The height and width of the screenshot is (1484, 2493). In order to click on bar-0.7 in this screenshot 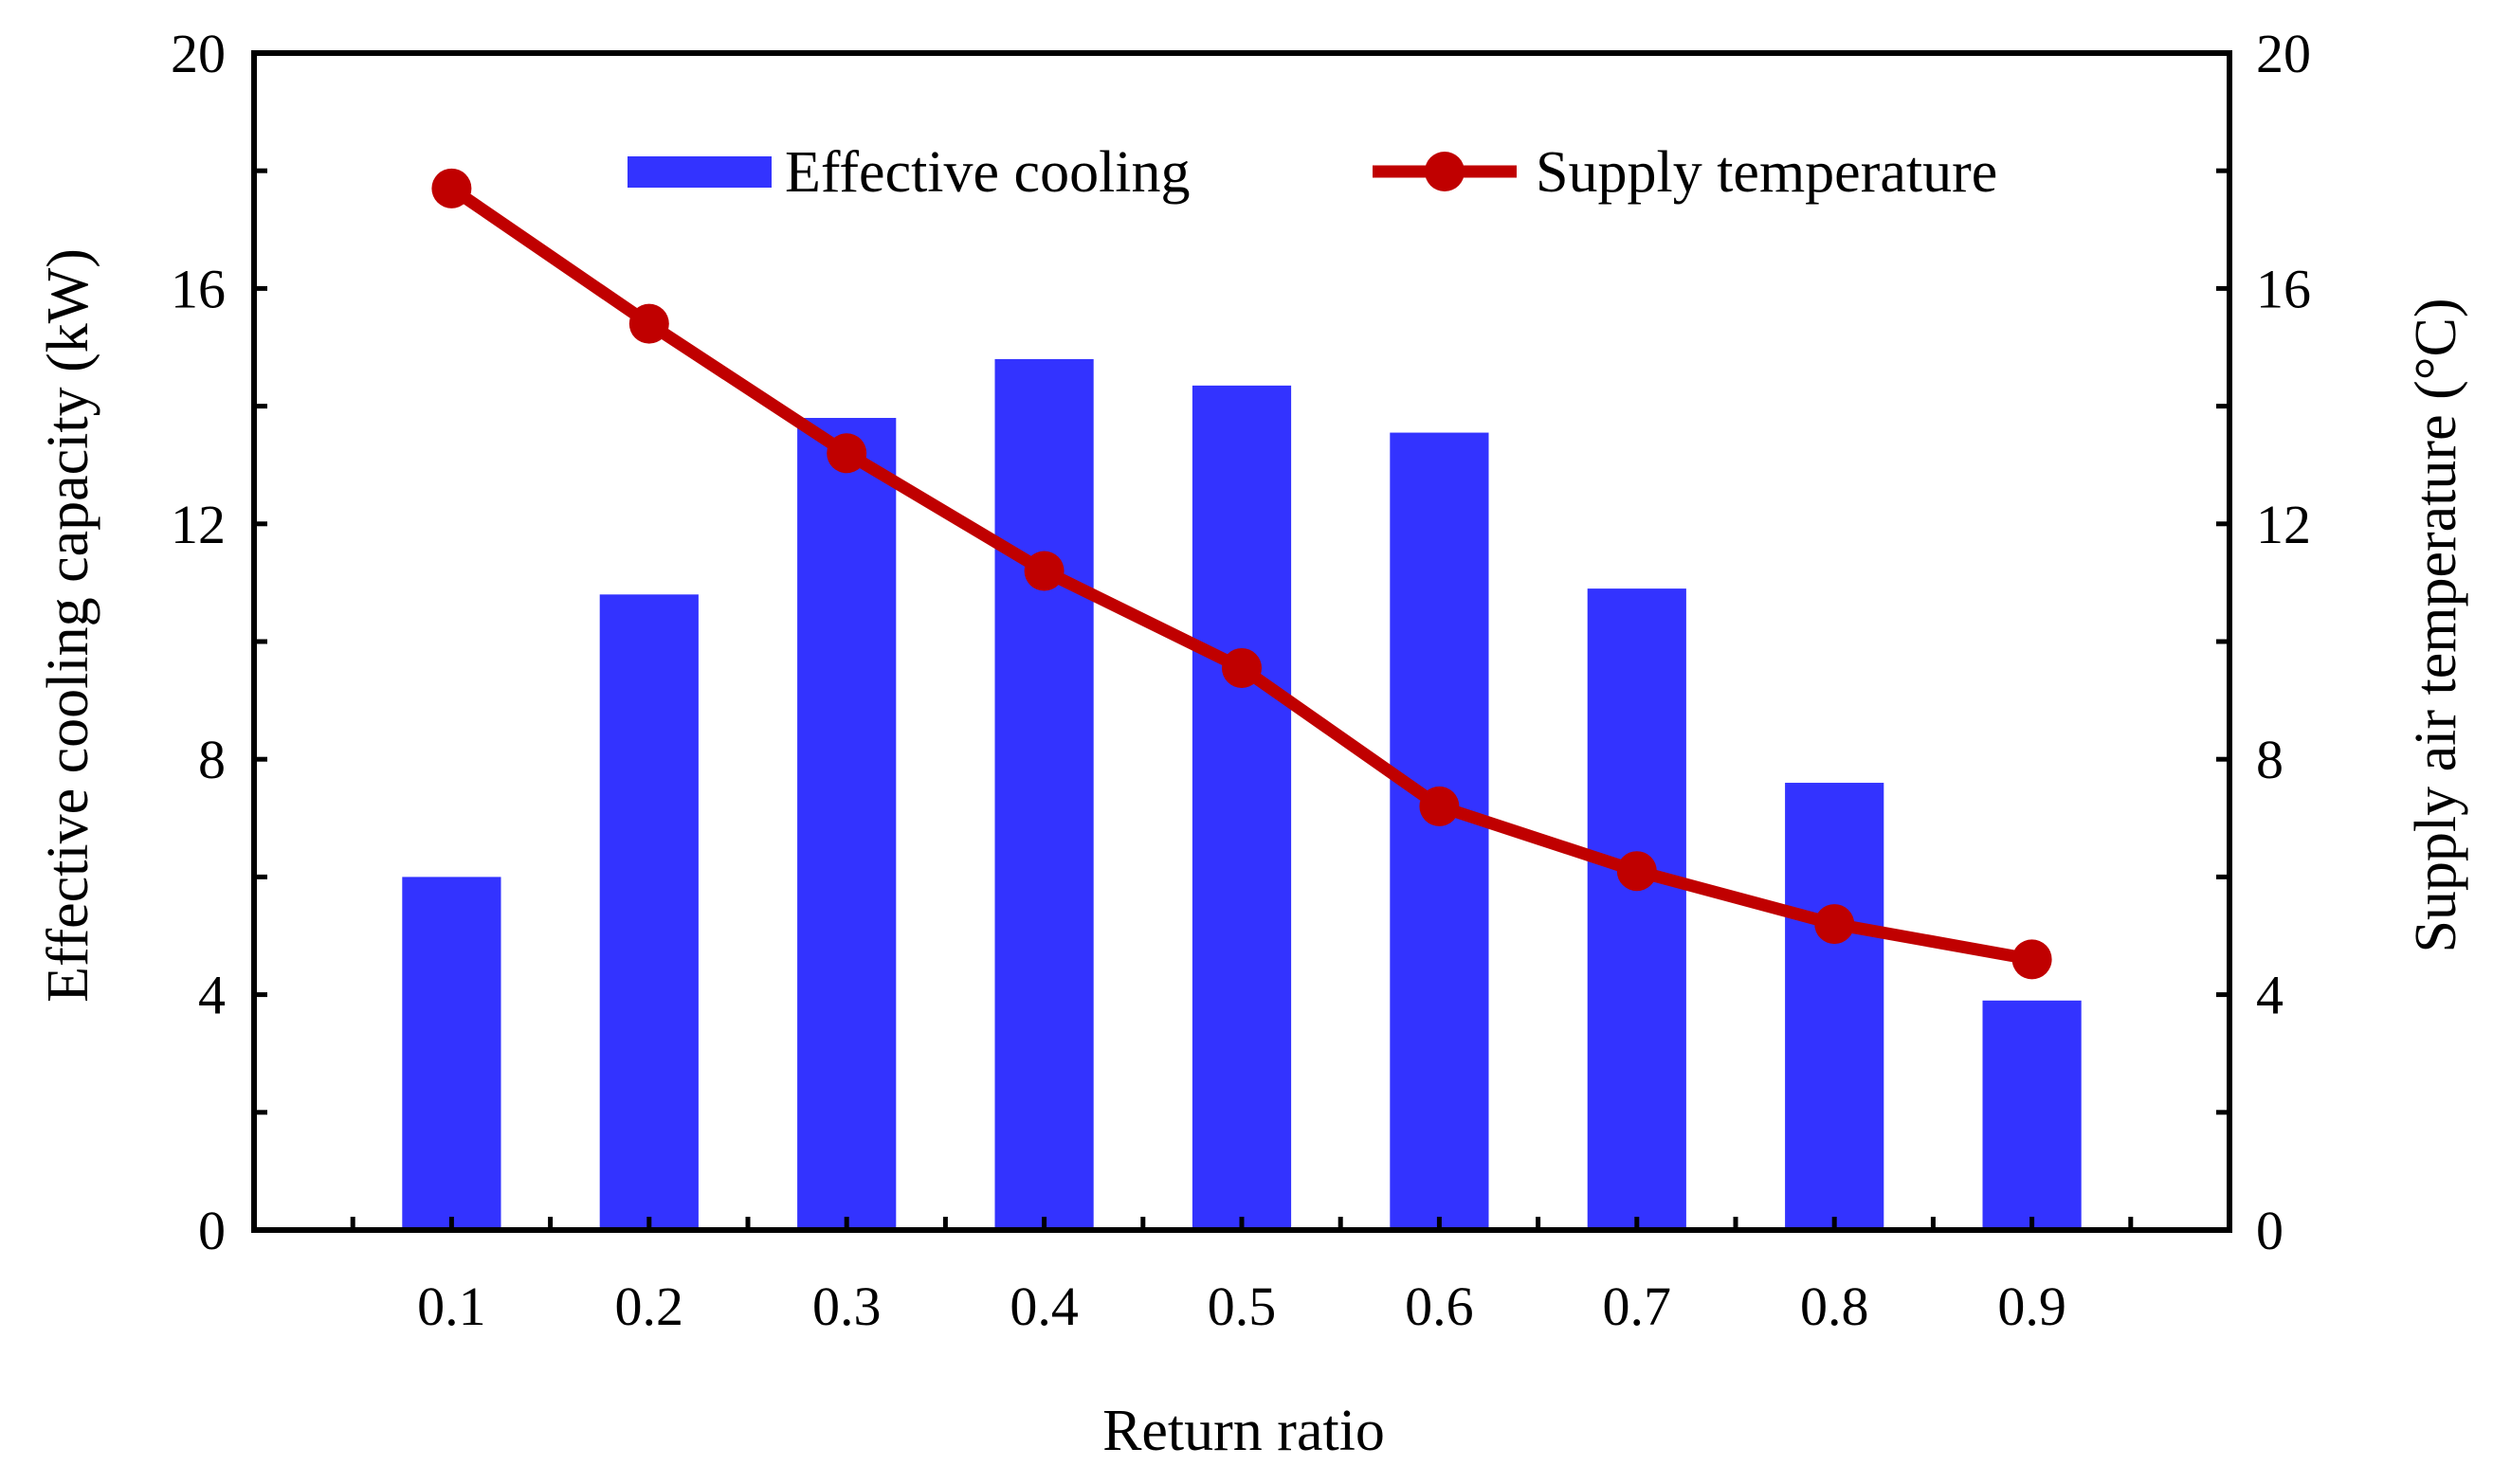, I will do `click(1637, 909)`.